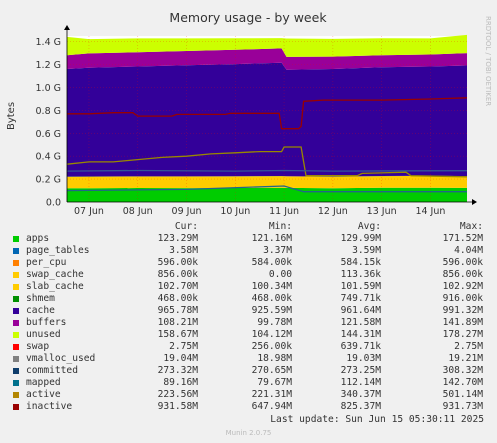 This screenshot has height=443, width=497. What do you see at coordinates (360, 322) in the screenshot?
I see `legend-avg: 121.58M` at bounding box center [360, 322].